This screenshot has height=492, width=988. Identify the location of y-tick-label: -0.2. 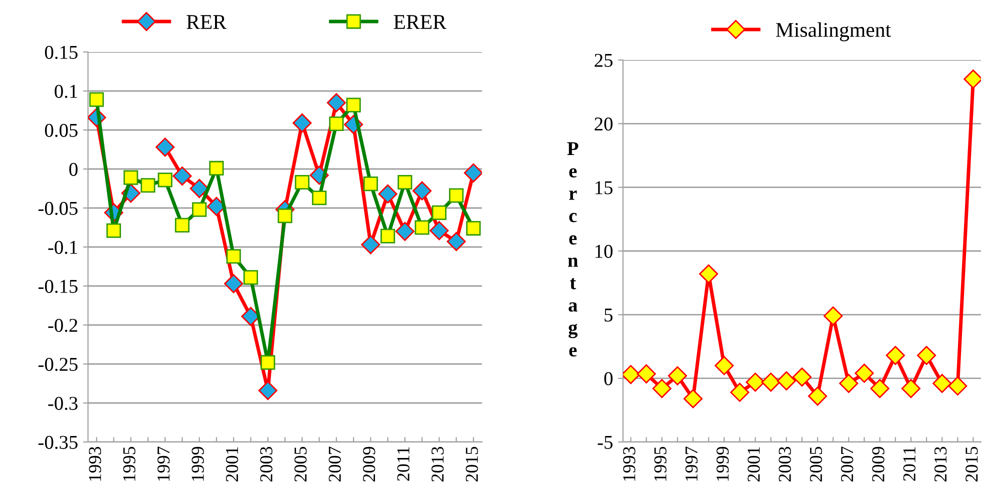
(63, 325).